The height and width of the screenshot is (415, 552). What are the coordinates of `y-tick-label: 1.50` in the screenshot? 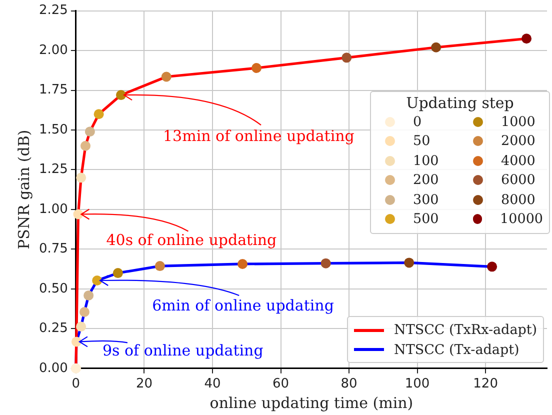 It's located at (53, 130).